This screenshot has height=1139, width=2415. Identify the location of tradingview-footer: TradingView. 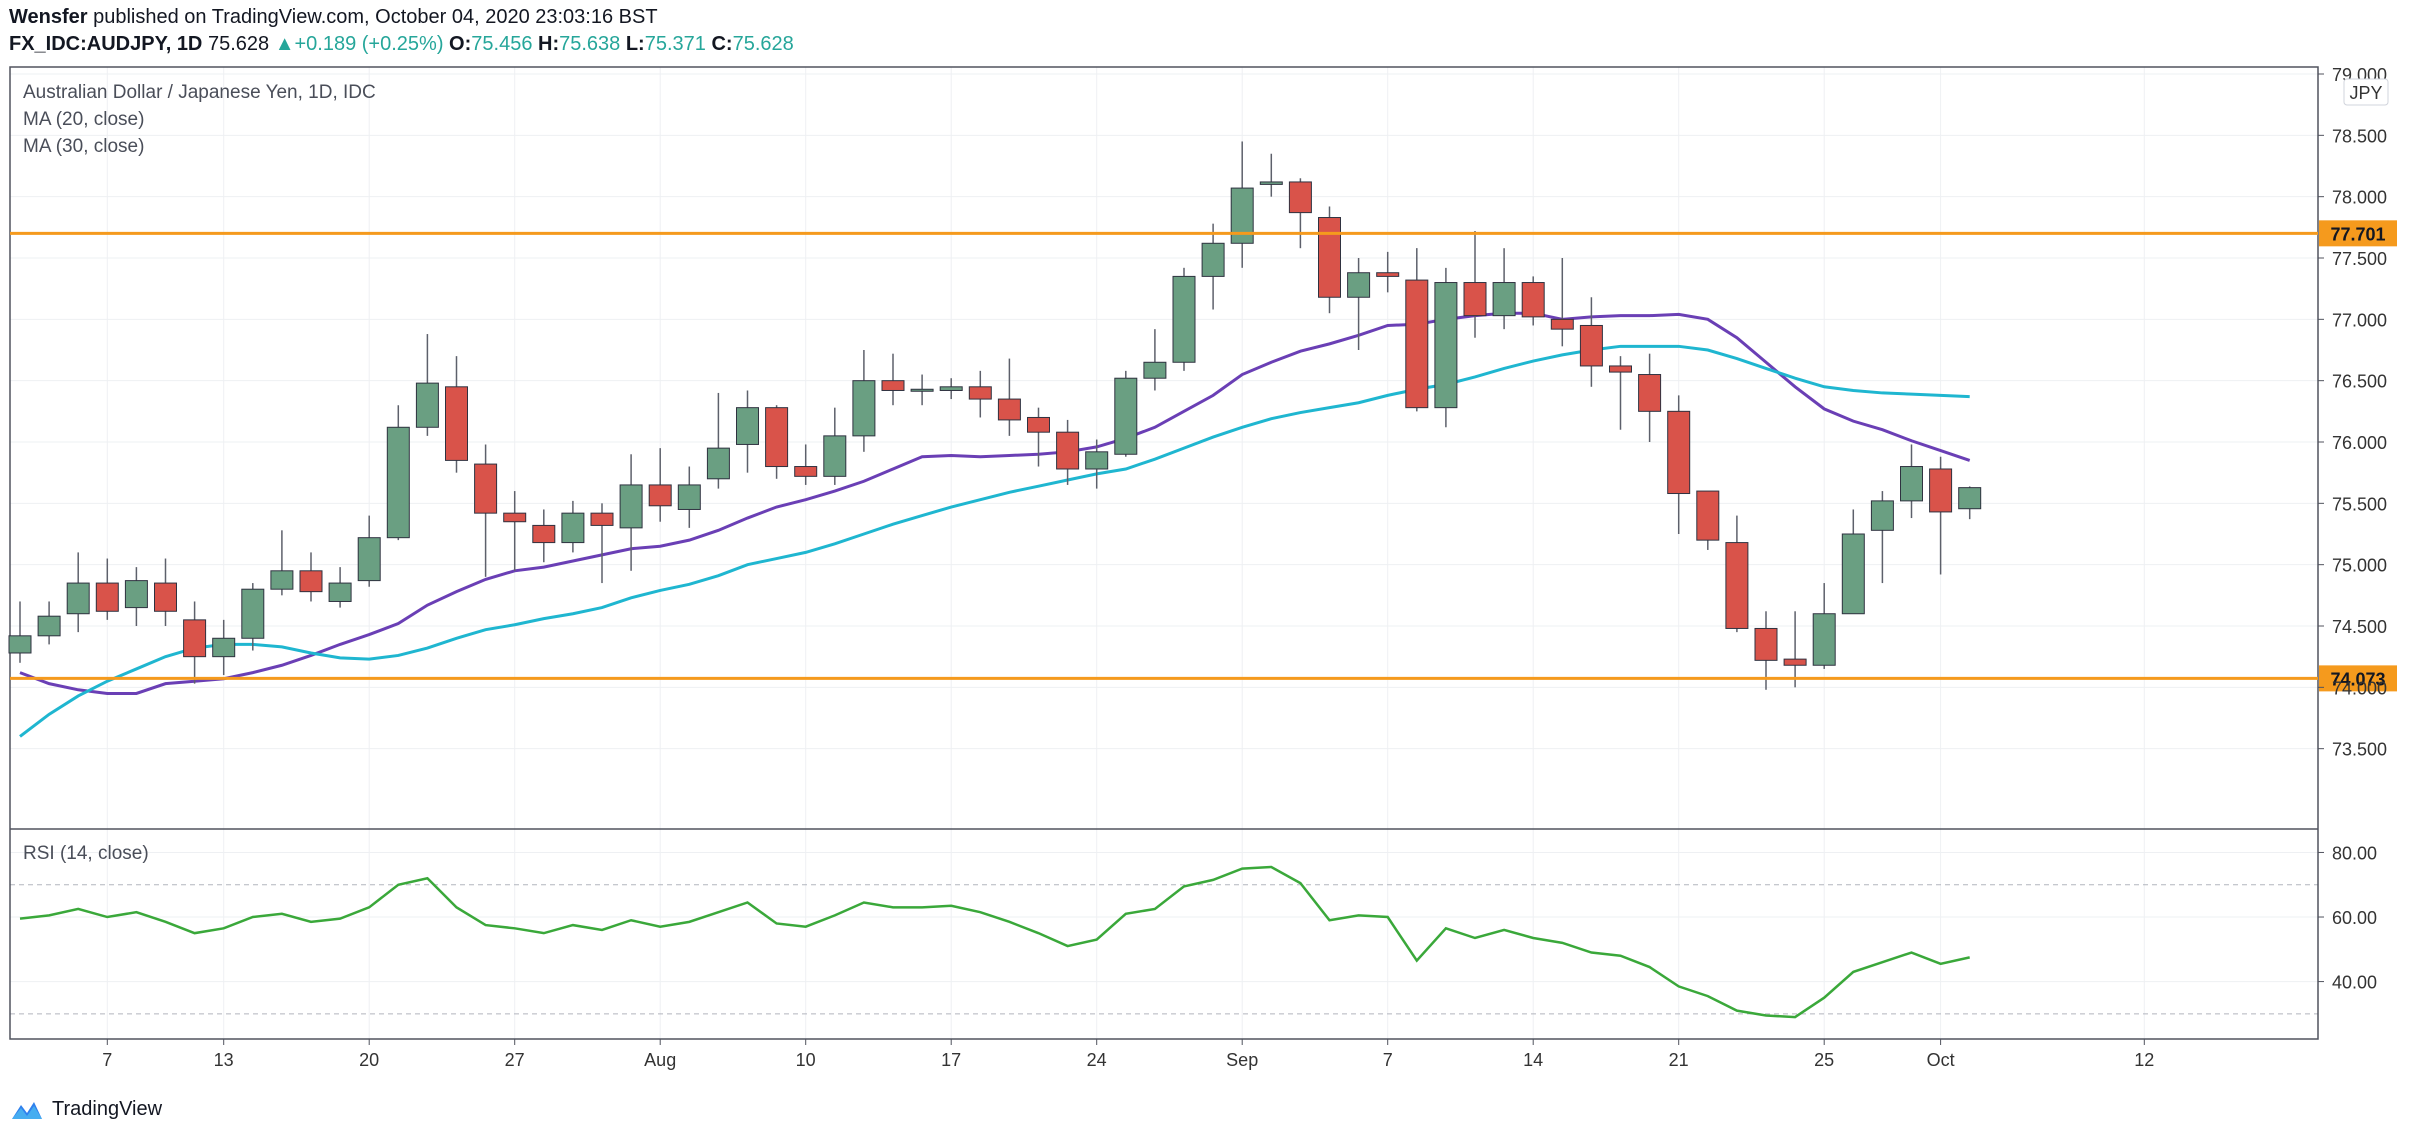
(86, 1109).